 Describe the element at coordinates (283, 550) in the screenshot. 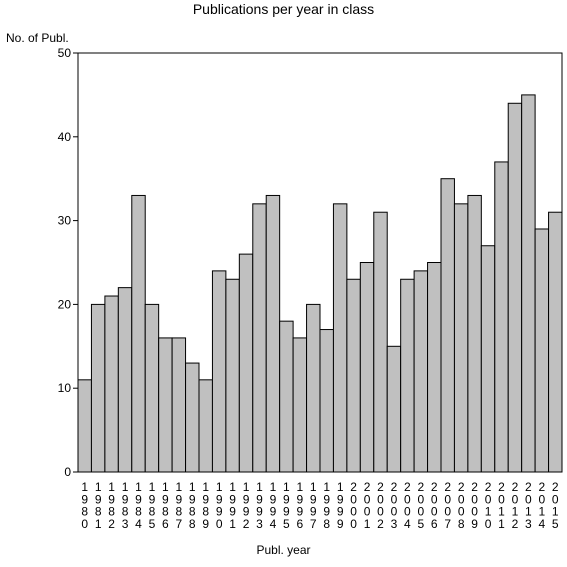

I see `x-axis-label: Publ. year` at that location.